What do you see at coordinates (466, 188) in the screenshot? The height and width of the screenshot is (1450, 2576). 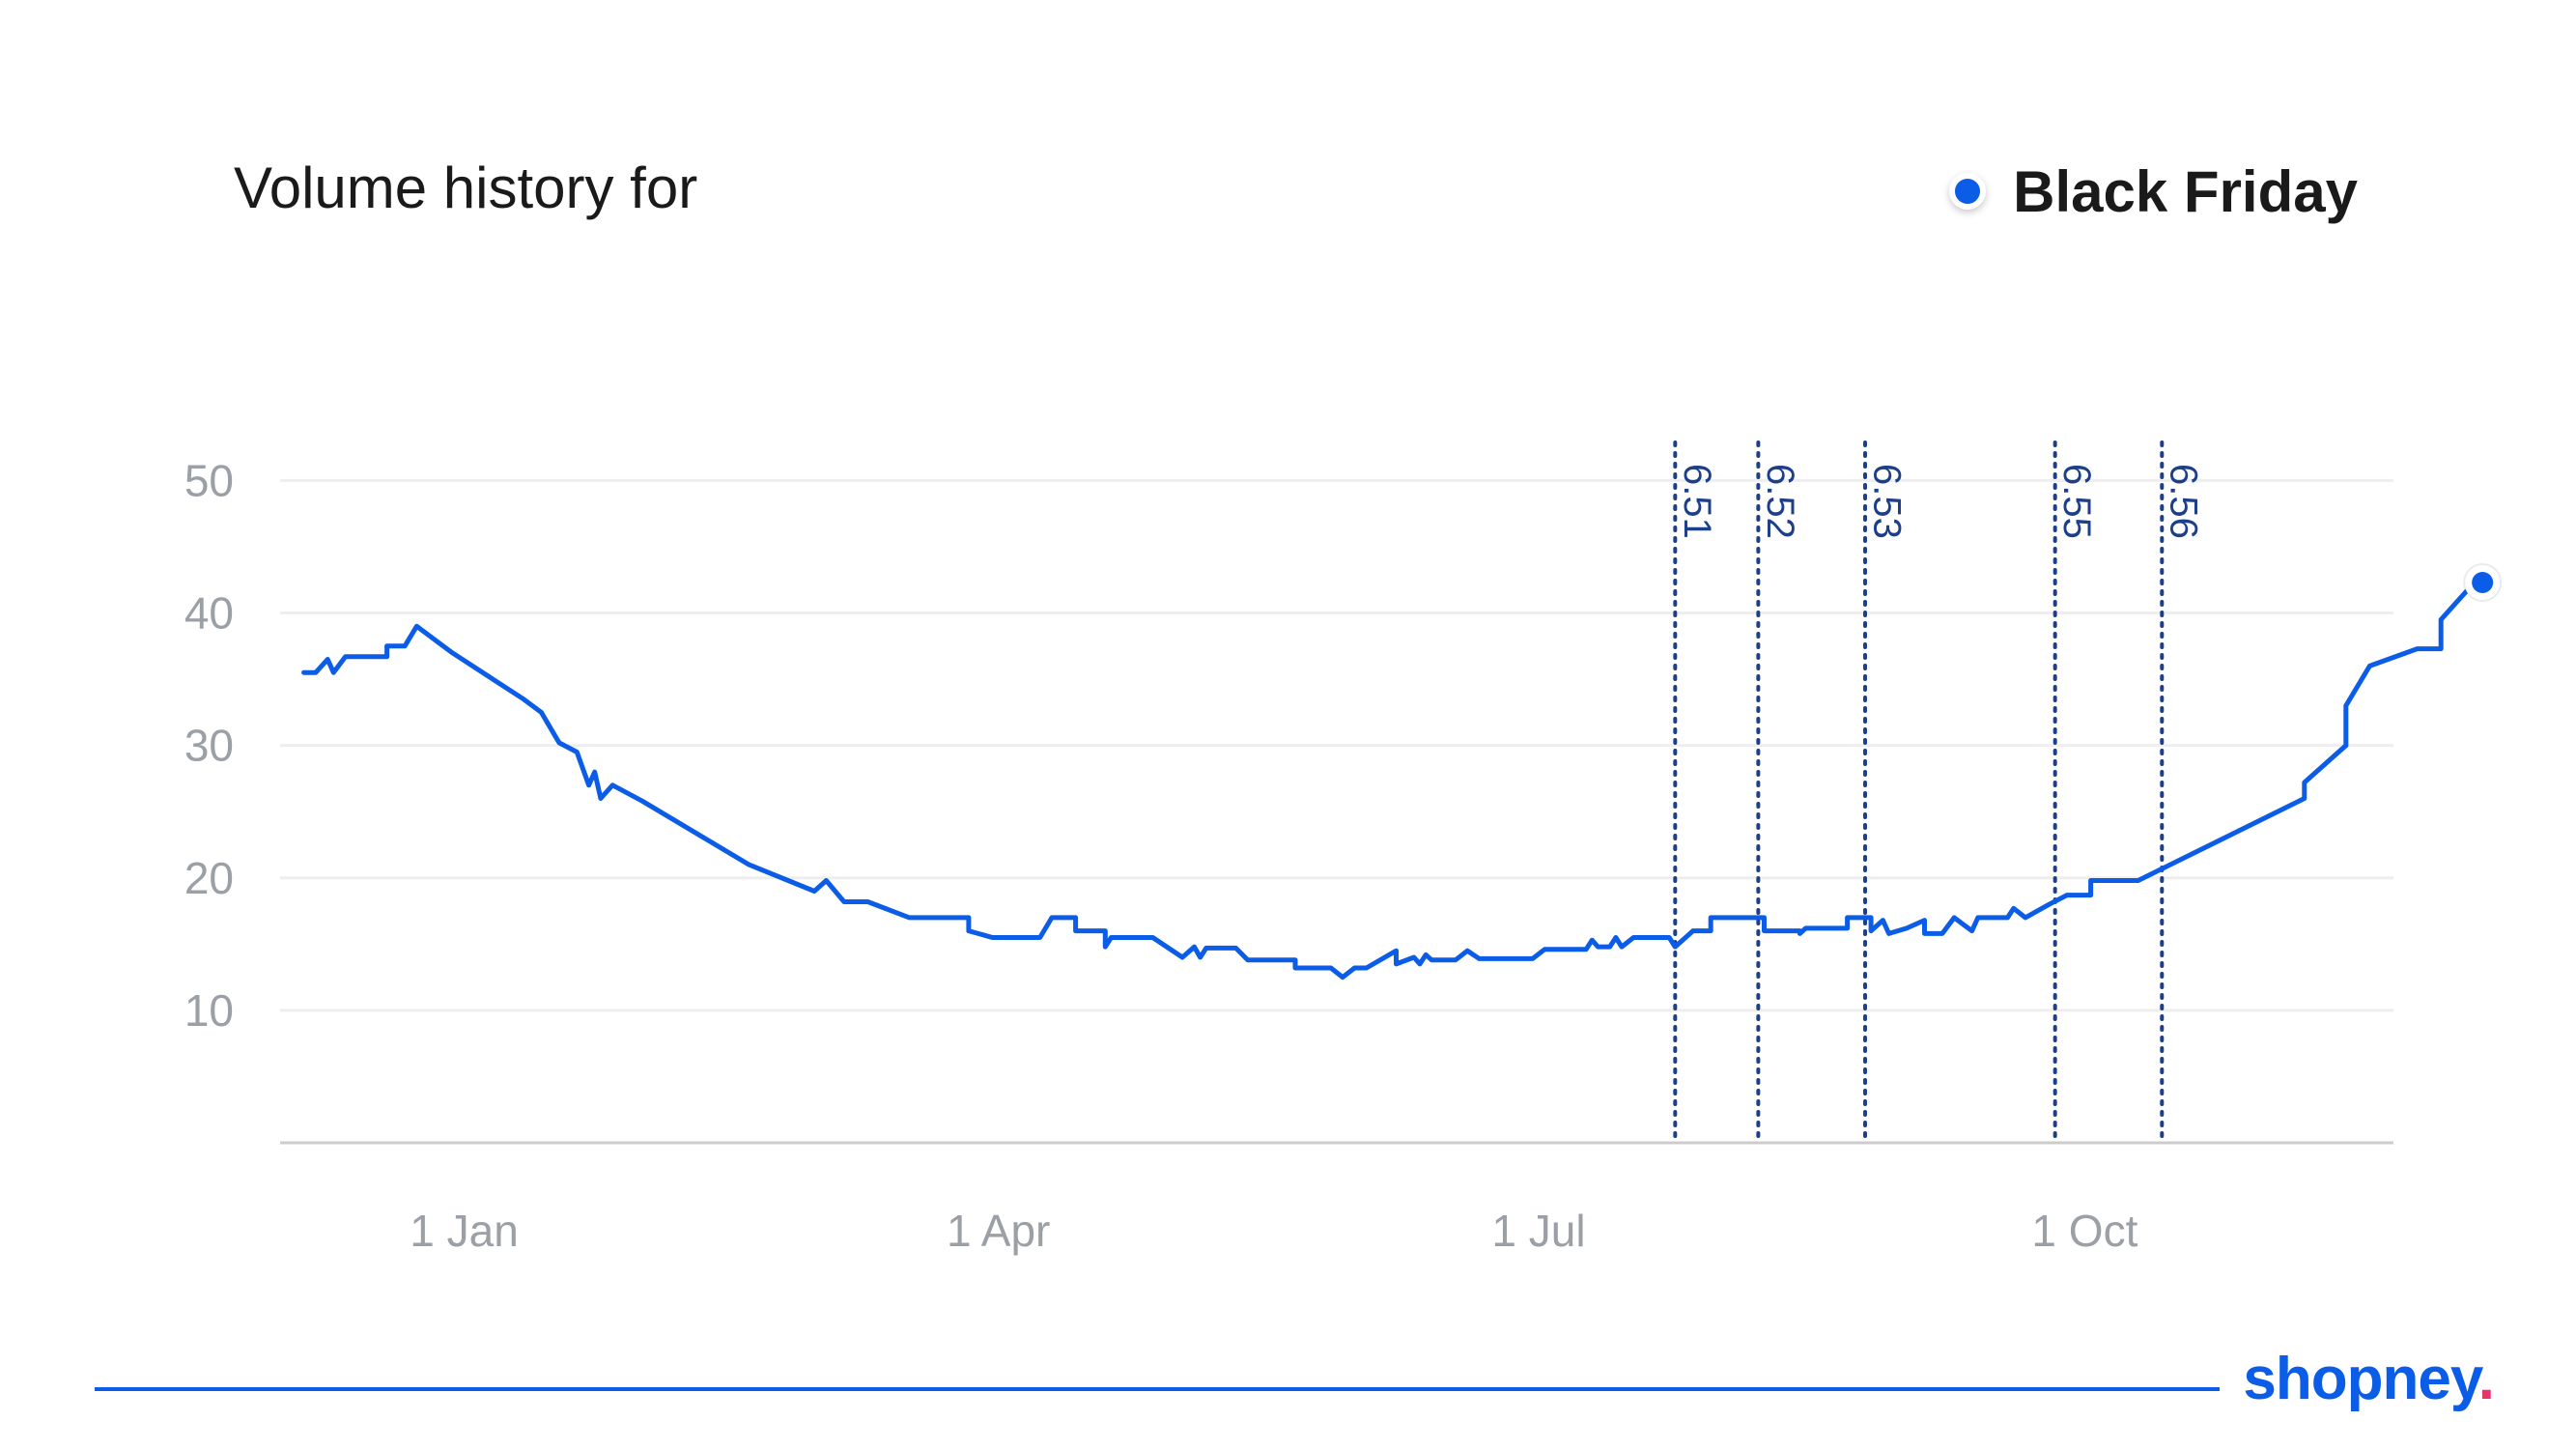 I see `chart-title: Volume history for` at bounding box center [466, 188].